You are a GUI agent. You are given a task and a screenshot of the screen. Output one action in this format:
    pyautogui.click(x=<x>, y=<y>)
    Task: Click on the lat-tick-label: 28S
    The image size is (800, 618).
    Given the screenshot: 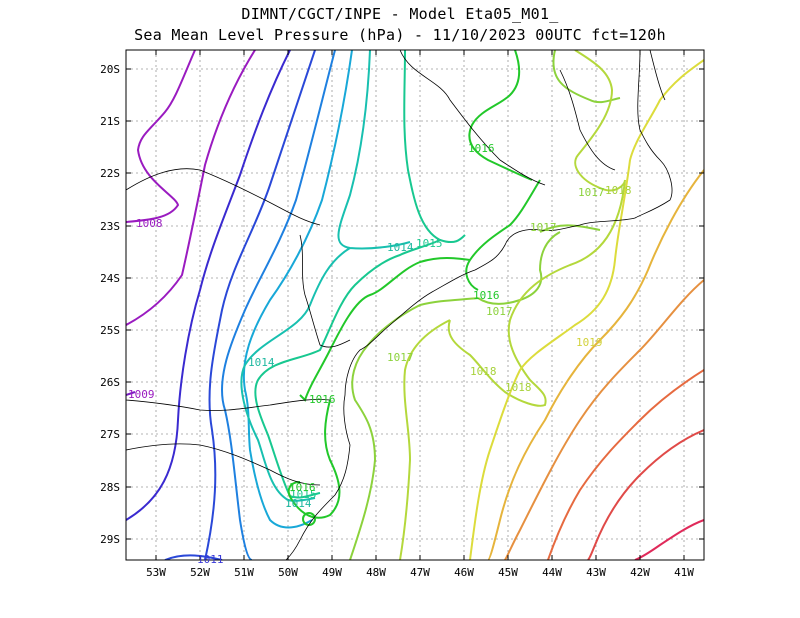 What is the action you would take?
    pyautogui.click(x=110, y=487)
    